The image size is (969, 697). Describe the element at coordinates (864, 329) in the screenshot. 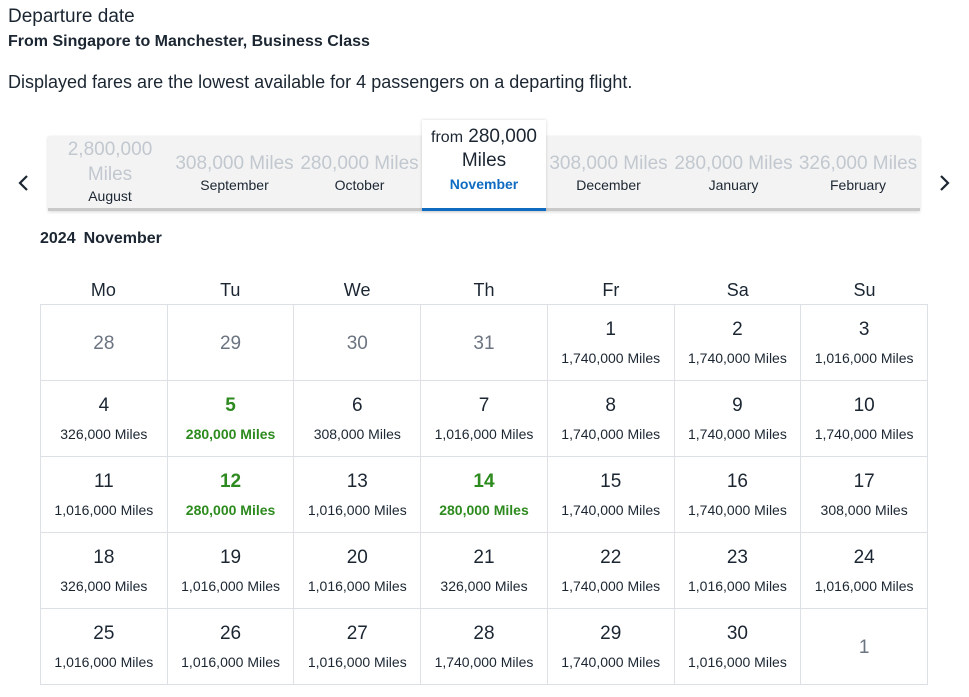

I see `day-number: 3` at that location.